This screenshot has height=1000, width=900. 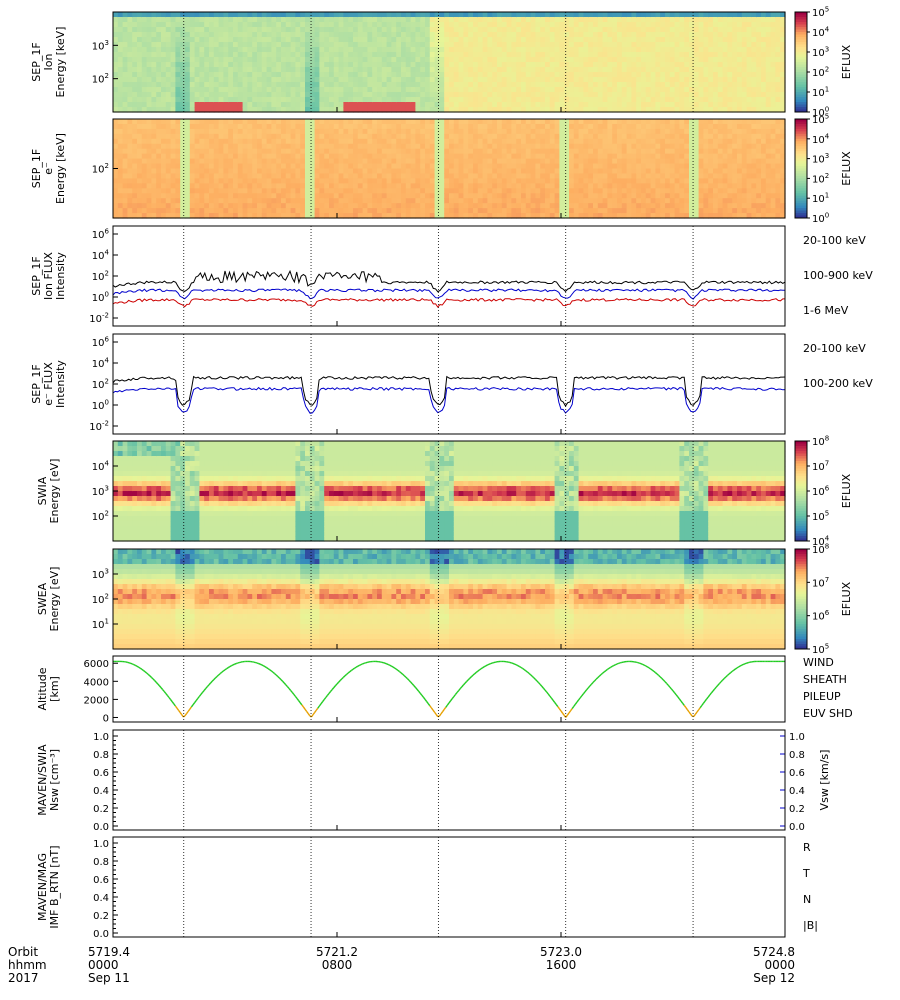 I want to click on sep-ion-ylabel-1: Ion, so click(x=48, y=62).